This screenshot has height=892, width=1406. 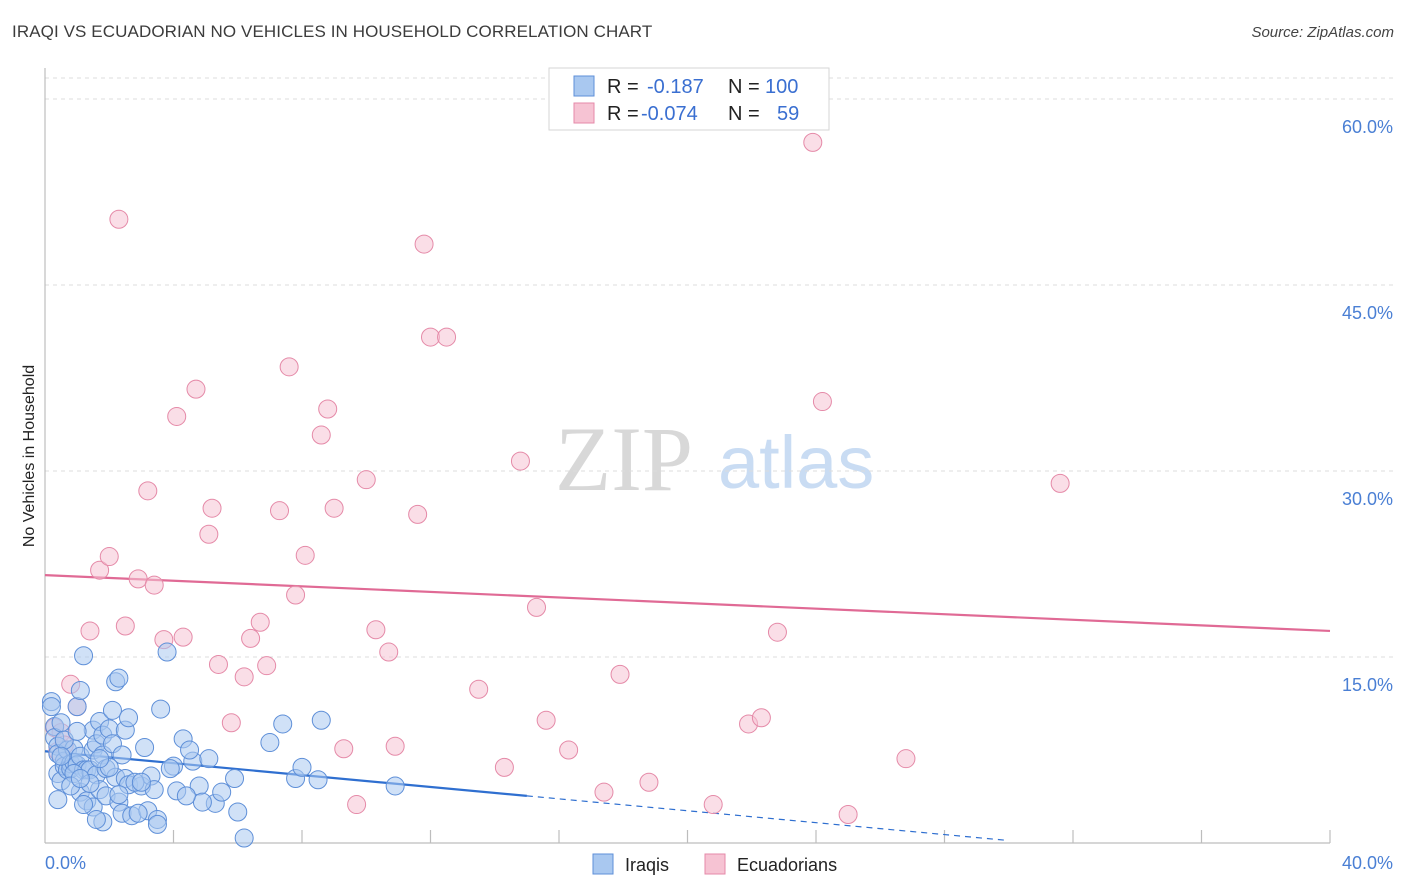 What do you see at coordinates (29, 456) in the screenshot?
I see `y-axis-label: No Vehicles in Household` at bounding box center [29, 456].